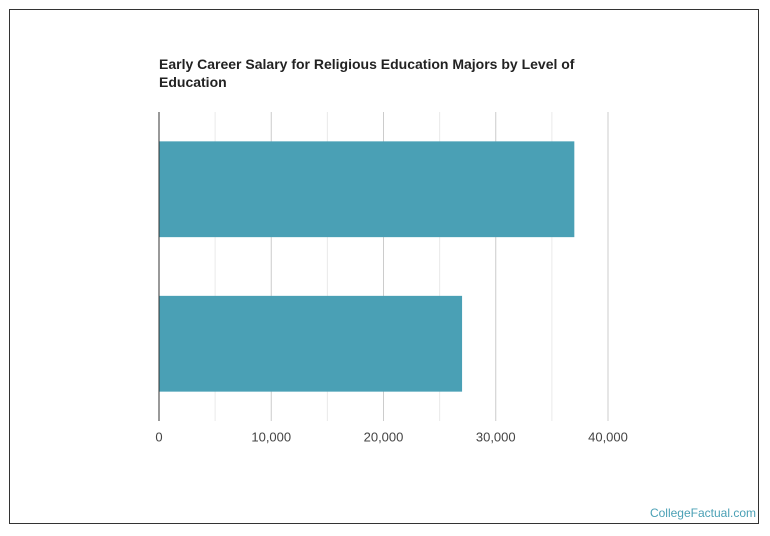 This screenshot has height=536, width=770. Describe the element at coordinates (384, 436) in the screenshot. I see `x-tick-label: 20,000` at that location.